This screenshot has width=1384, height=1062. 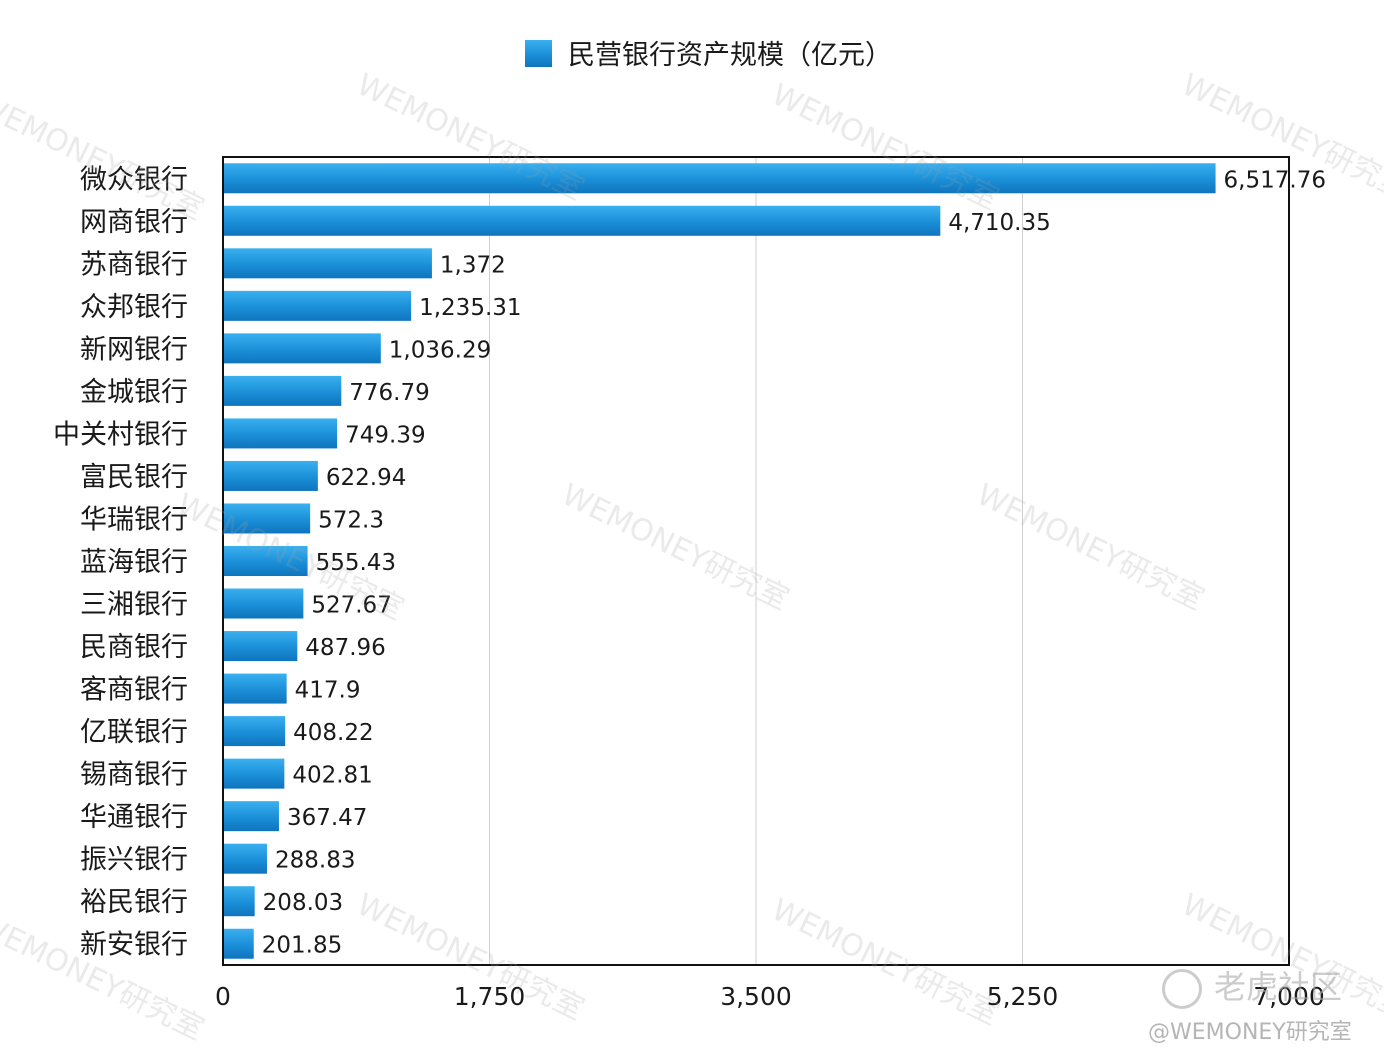 I want to click on site-logo-icon, so click(x=1182, y=989).